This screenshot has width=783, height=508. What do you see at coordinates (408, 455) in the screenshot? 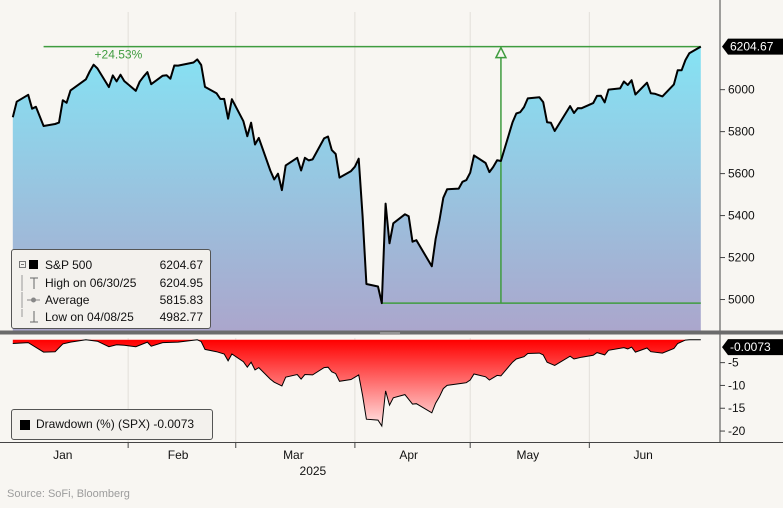
I see `month-label: Apr` at bounding box center [408, 455].